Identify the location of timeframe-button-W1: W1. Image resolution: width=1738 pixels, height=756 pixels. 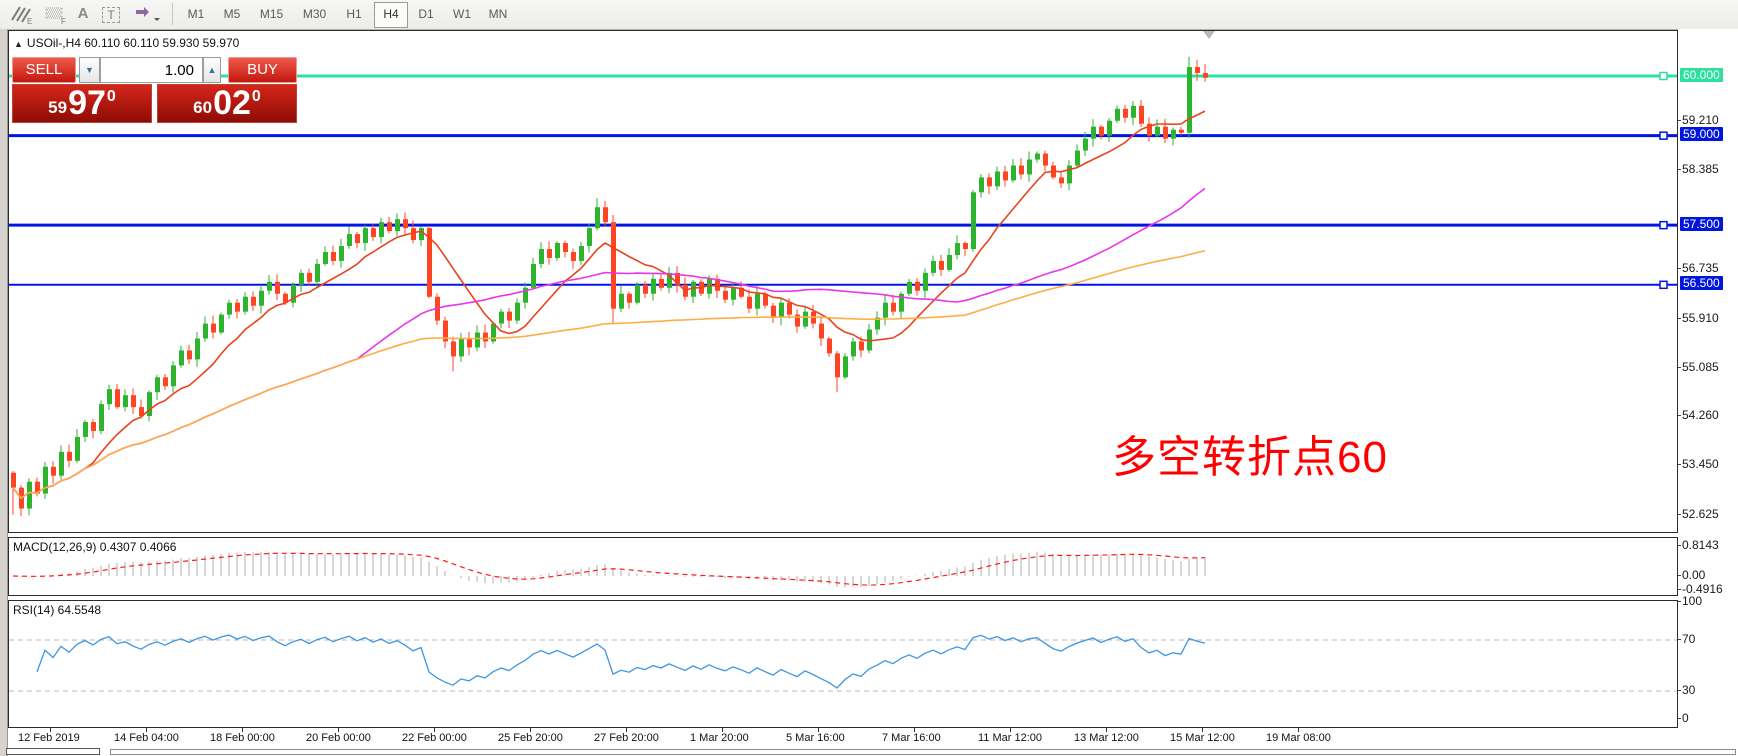
(462, 14).